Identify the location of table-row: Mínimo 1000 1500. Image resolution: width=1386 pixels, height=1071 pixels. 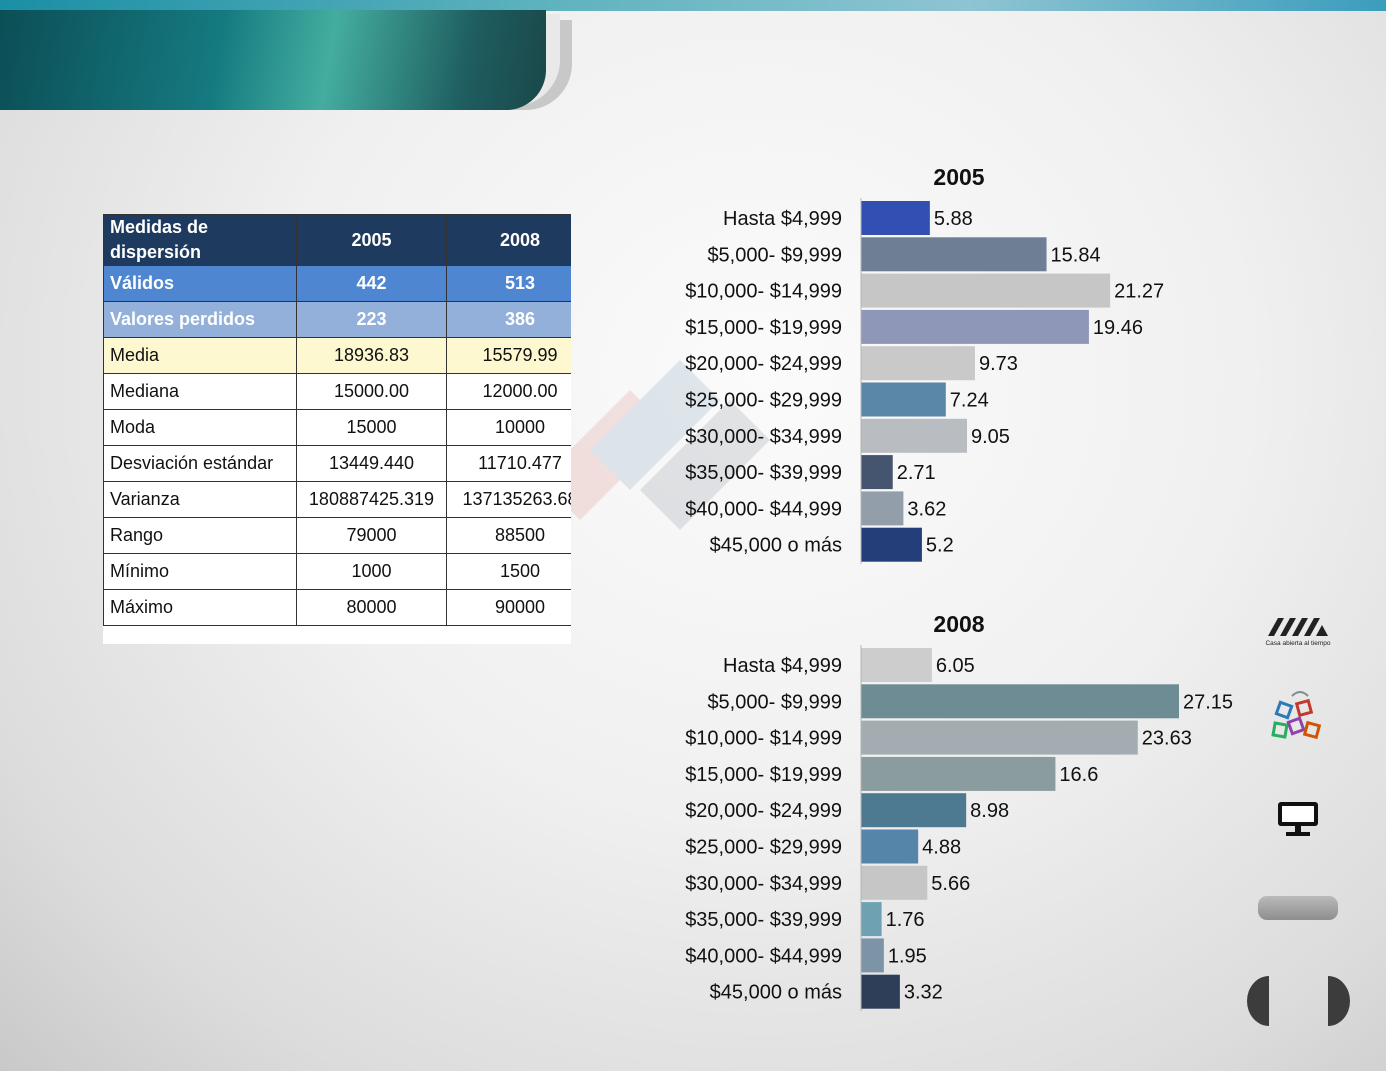
(337, 571).